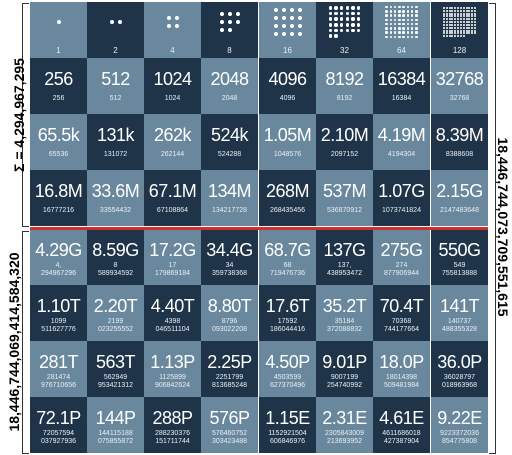  Describe the element at coordinates (229, 210) in the screenshot. I see `exact-value: 134217728` at that location.